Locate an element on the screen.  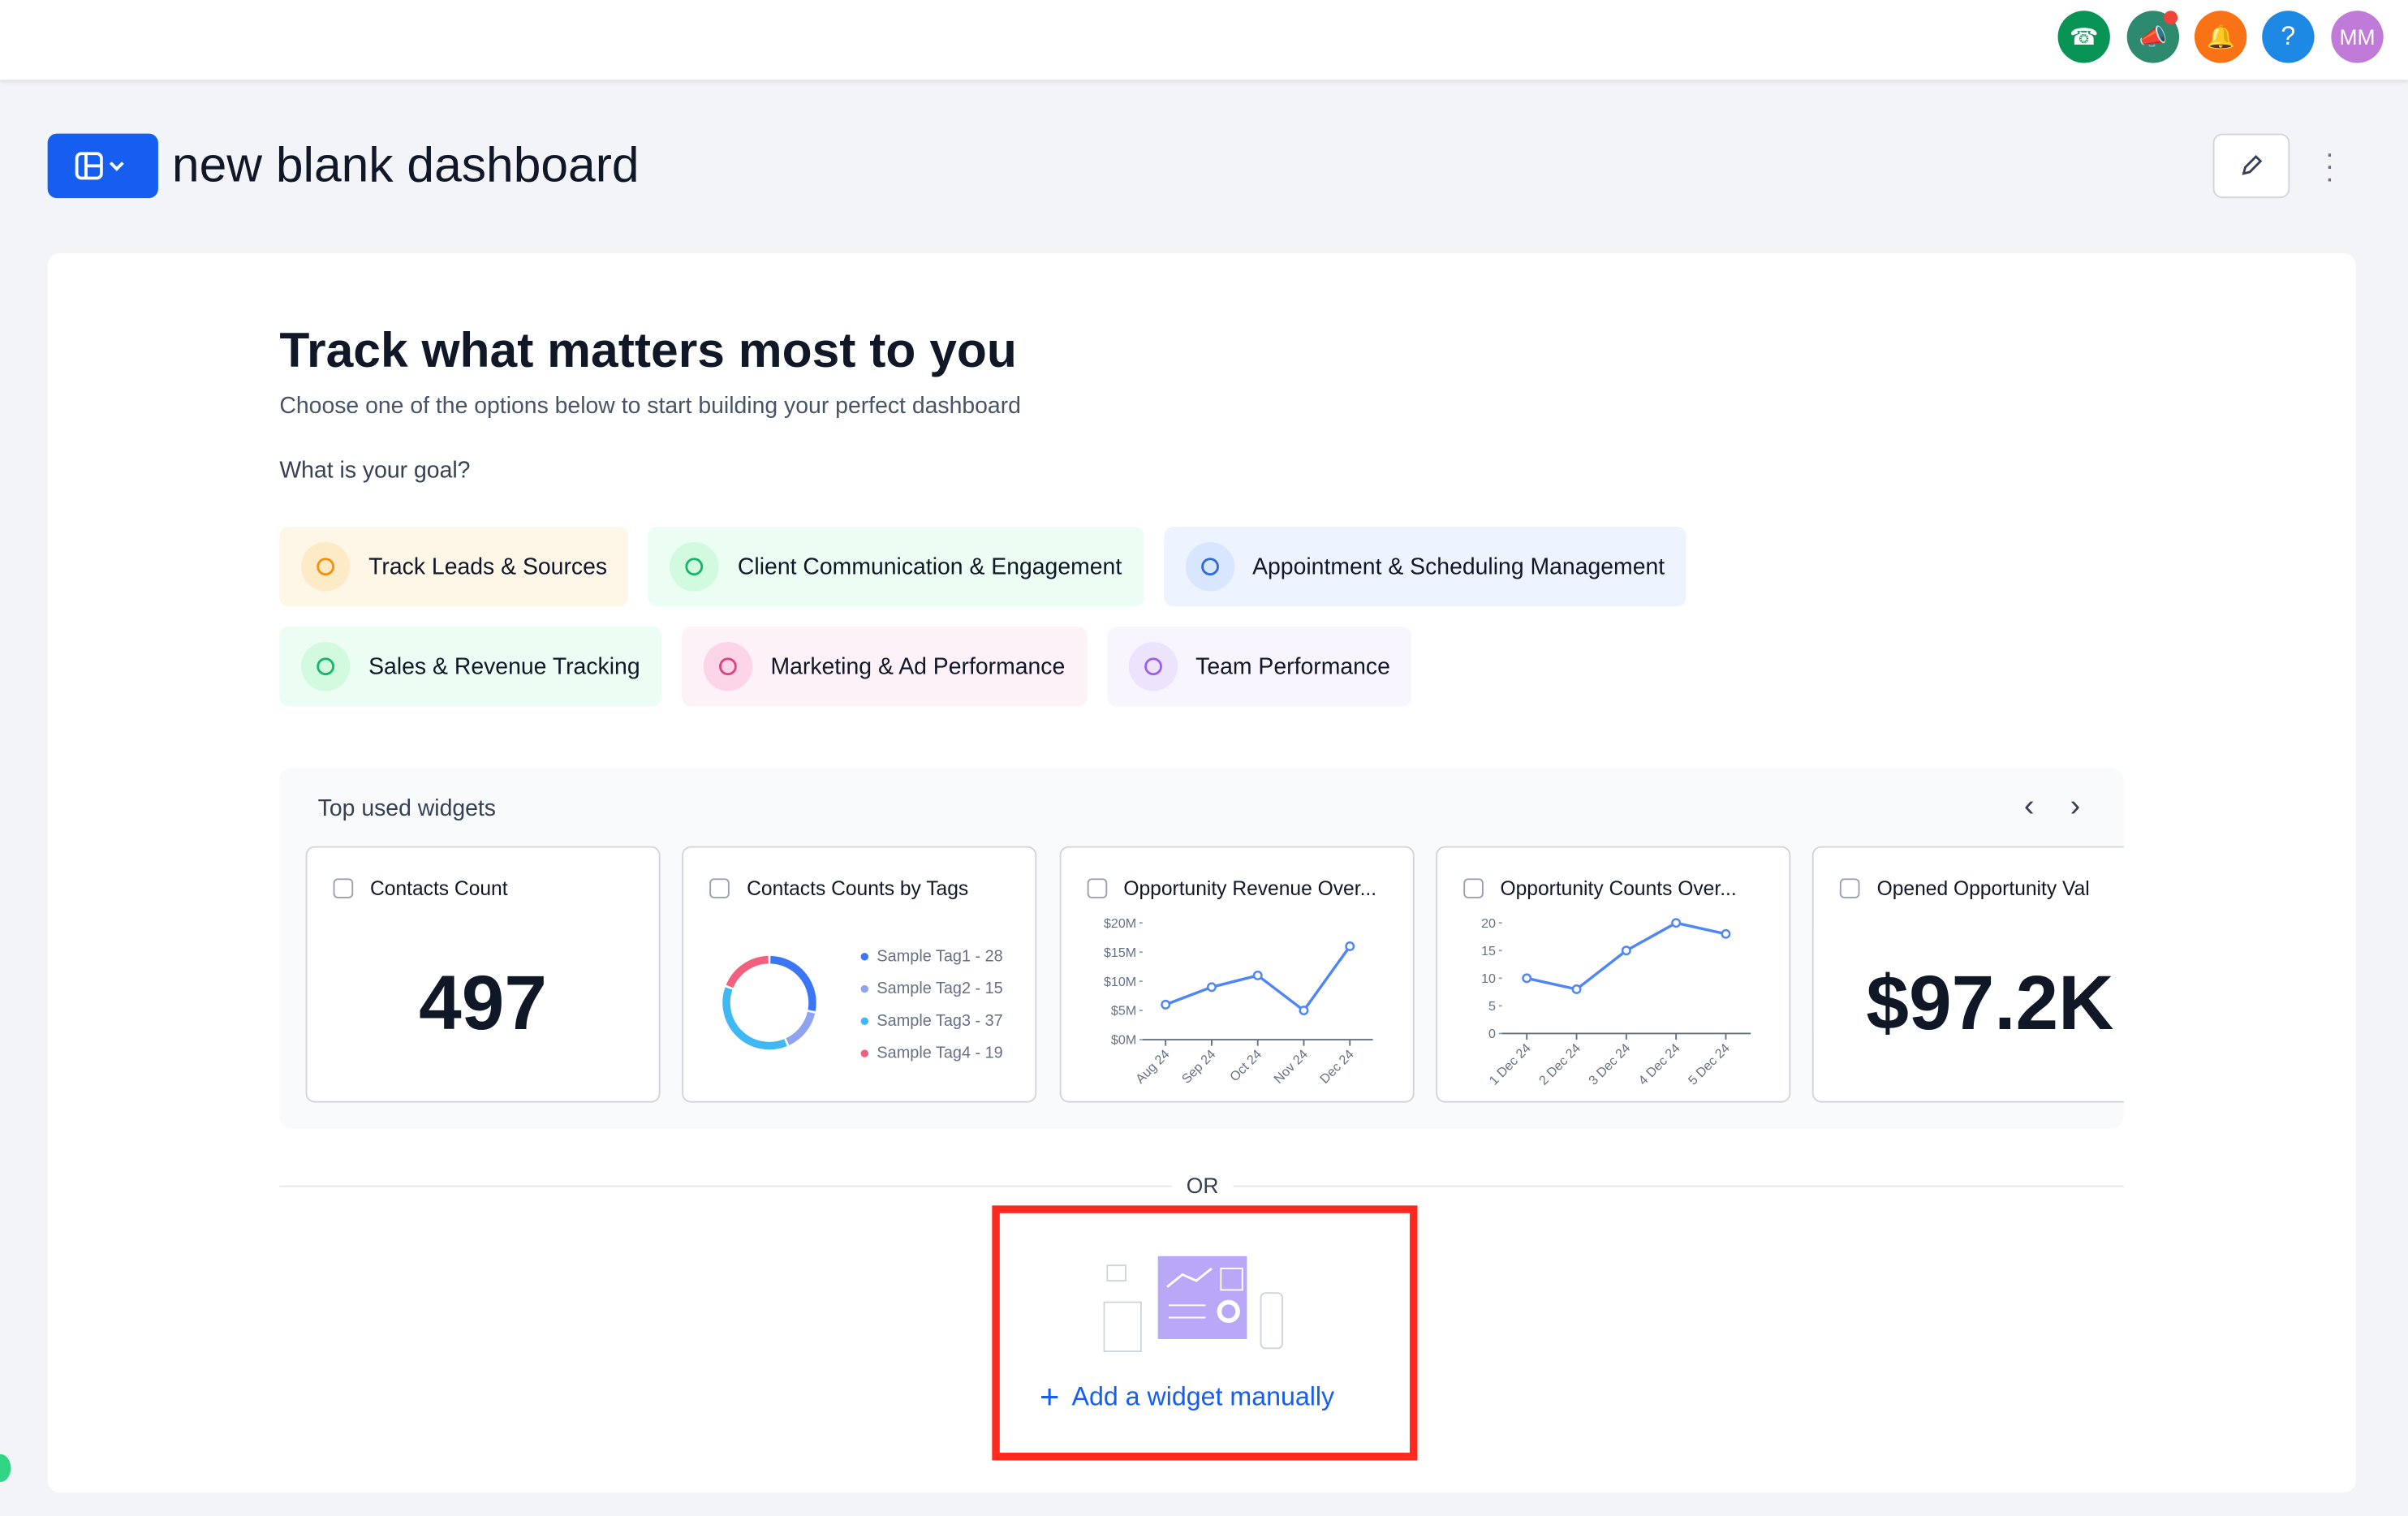
panel-title: Top used widgets is located at coordinates (407, 808).